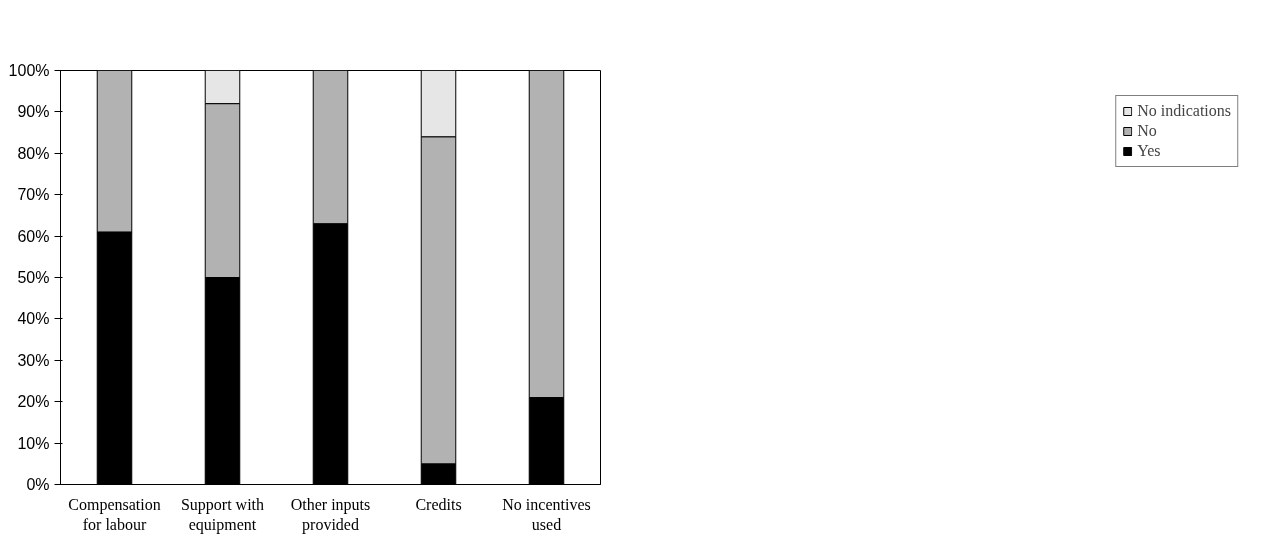  Describe the element at coordinates (29, 70) in the screenshot. I see `y-tick-label: 100%` at that location.